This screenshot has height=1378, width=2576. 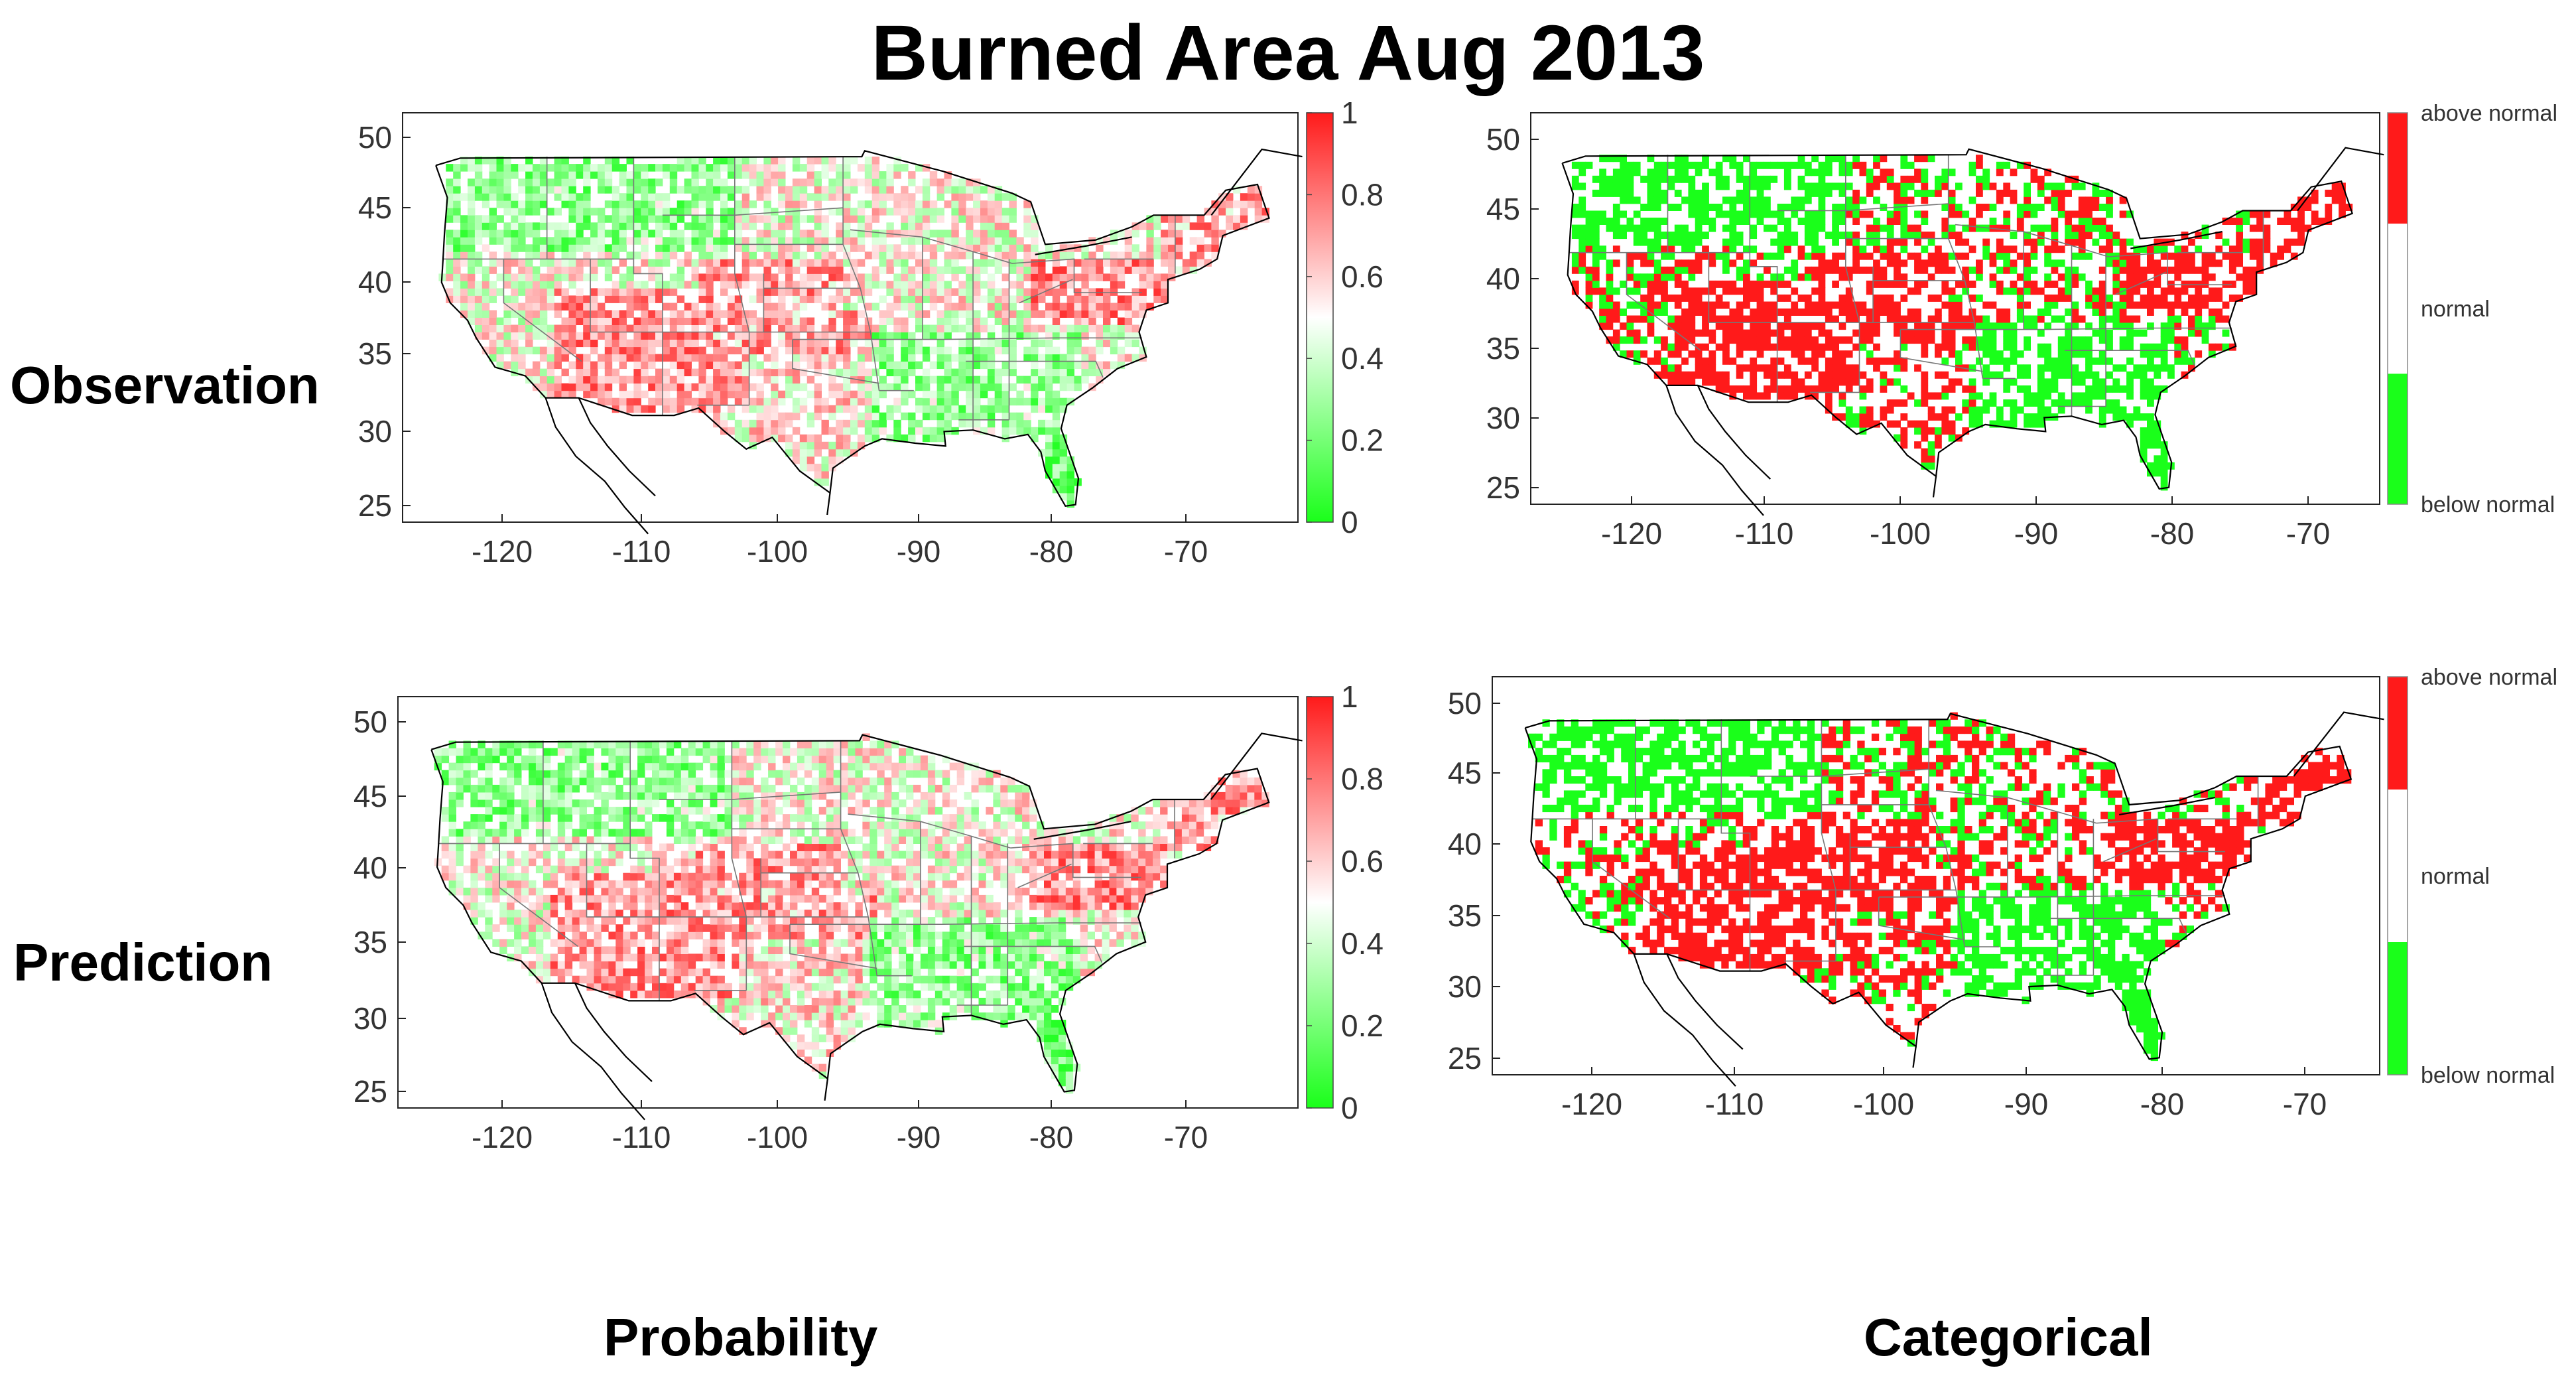 What do you see at coordinates (2009, 1337) in the screenshot?
I see `col-label-categorical: Categorical` at bounding box center [2009, 1337].